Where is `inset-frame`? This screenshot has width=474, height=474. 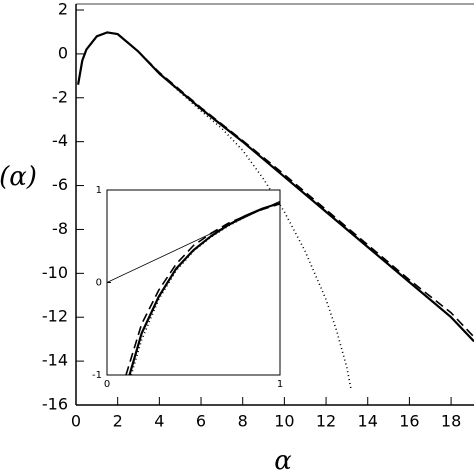 inset-frame is located at coordinates (193, 282).